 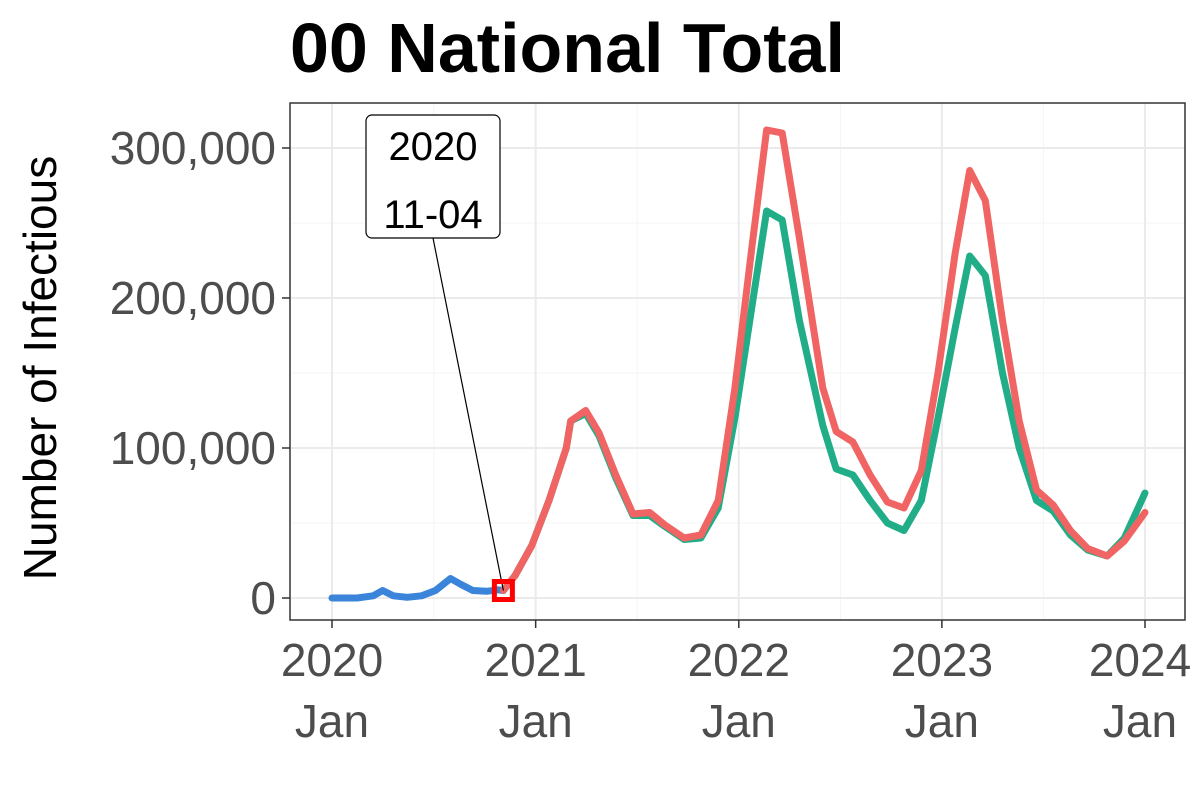 I want to click on annotation: 2020 11-04, so click(x=440, y=358).